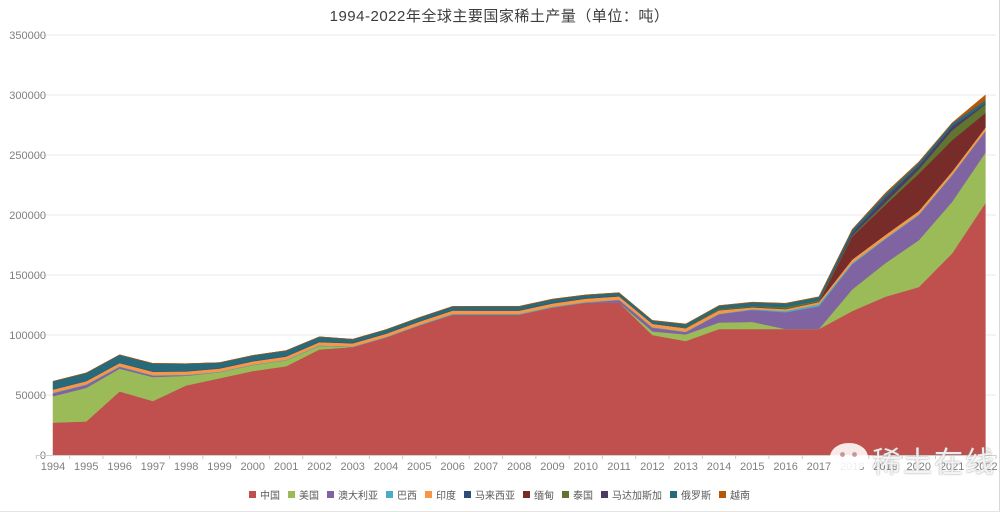  What do you see at coordinates (27, 156) in the screenshot?
I see `y-axis-label: 250000` at bounding box center [27, 156].